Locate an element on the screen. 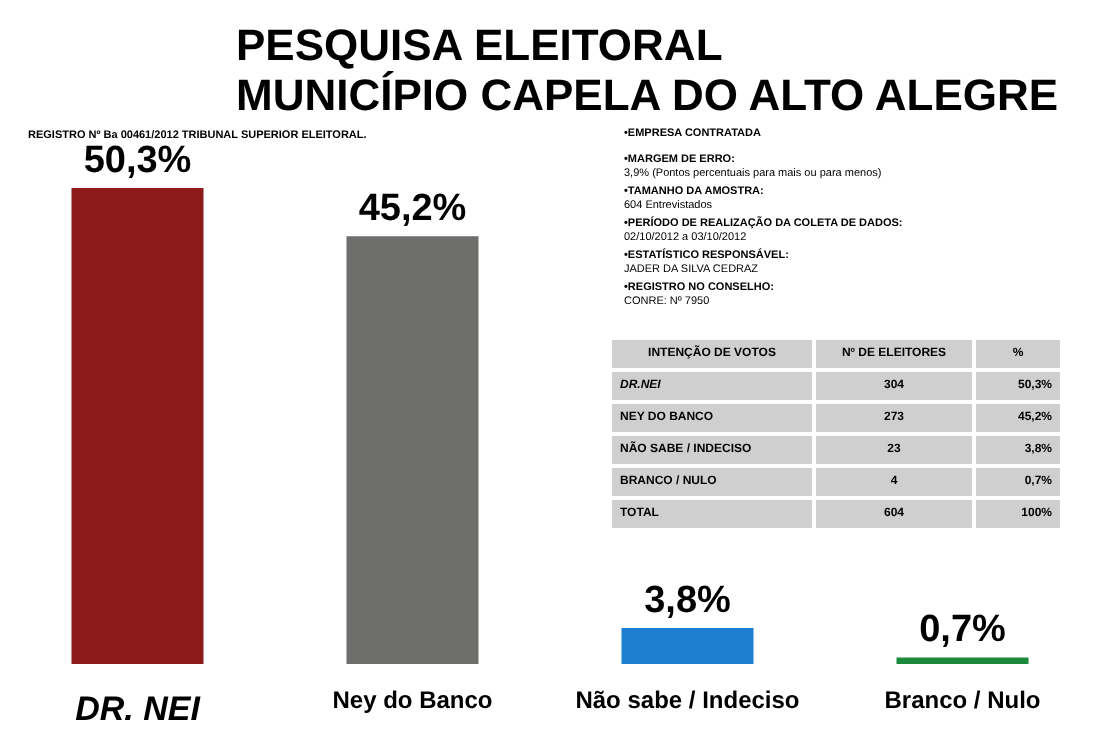  data-label: 3,8% is located at coordinates (688, 601).